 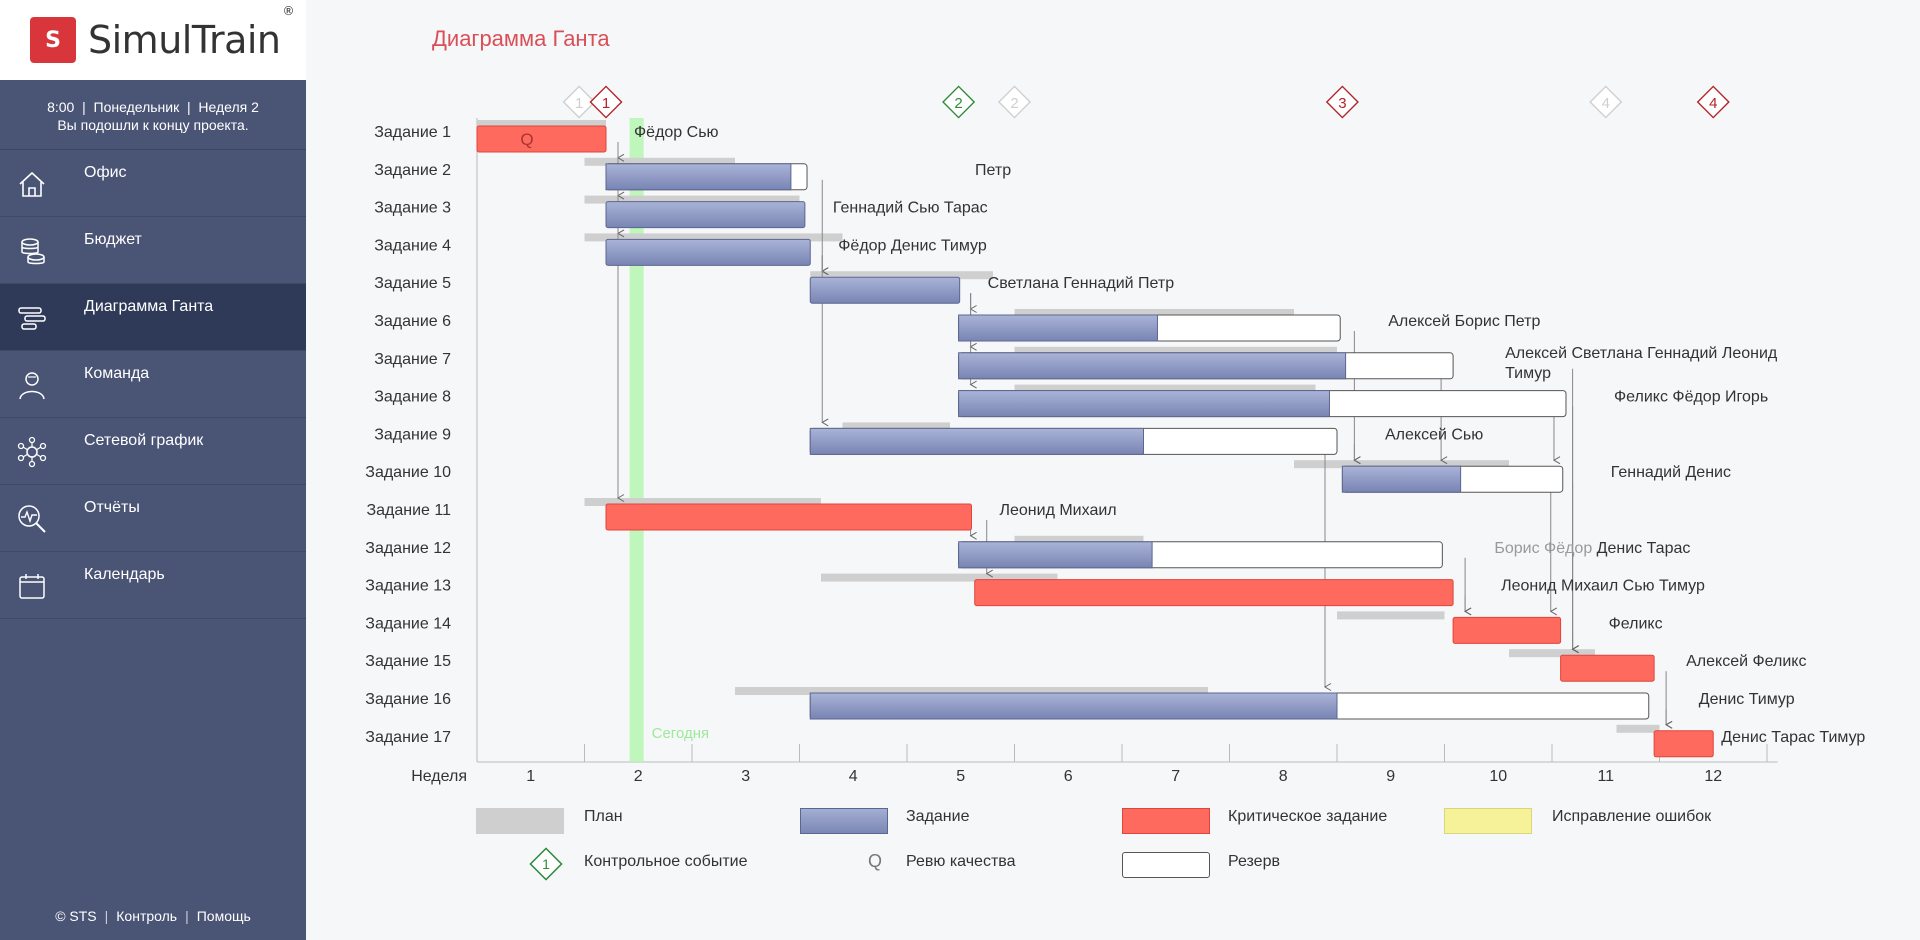 I want to click on milestone-legend-icon: 1, so click(x=546, y=864).